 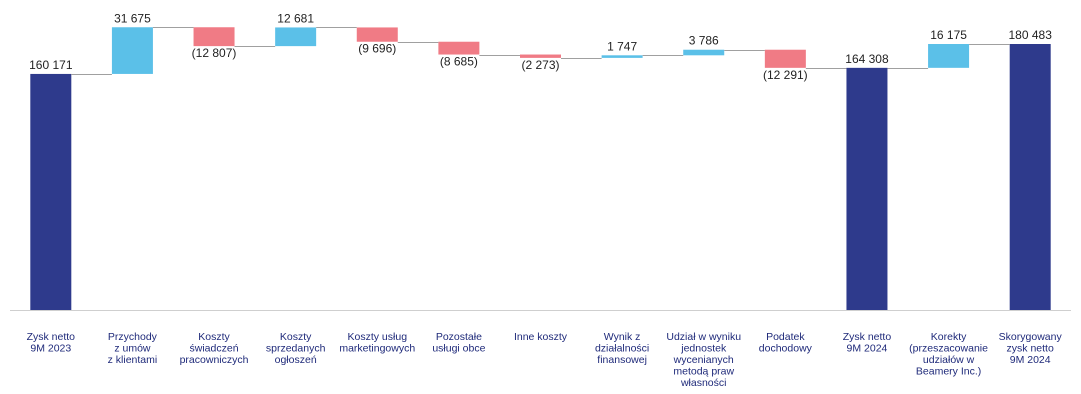 I want to click on category-label-line: Korekty, so click(x=949, y=337).